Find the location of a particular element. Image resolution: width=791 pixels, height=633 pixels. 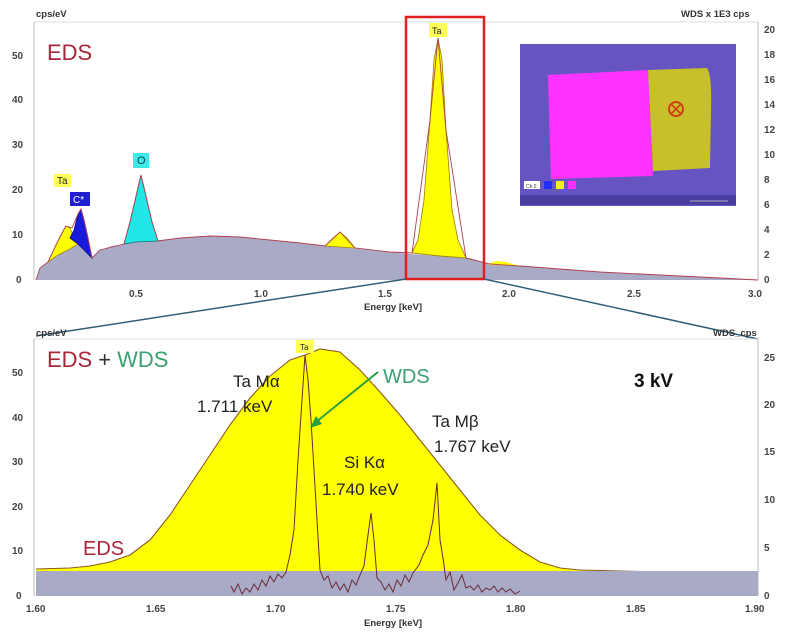

svg-text: 2.0 is located at coordinates (509, 294).